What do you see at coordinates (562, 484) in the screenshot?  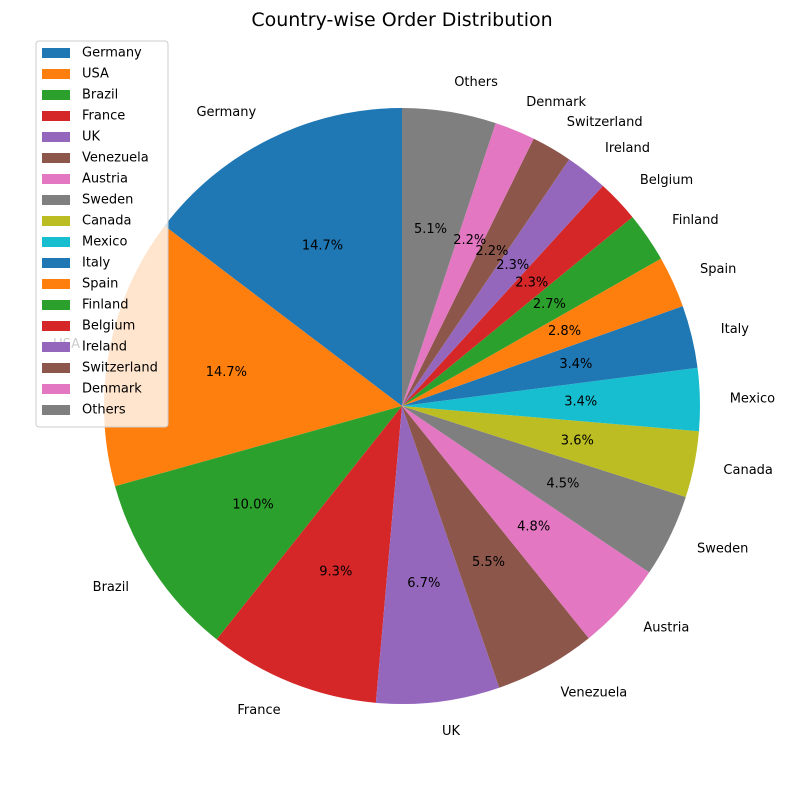 I see `percent-label-sweden: 4.5%` at bounding box center [562, 484].